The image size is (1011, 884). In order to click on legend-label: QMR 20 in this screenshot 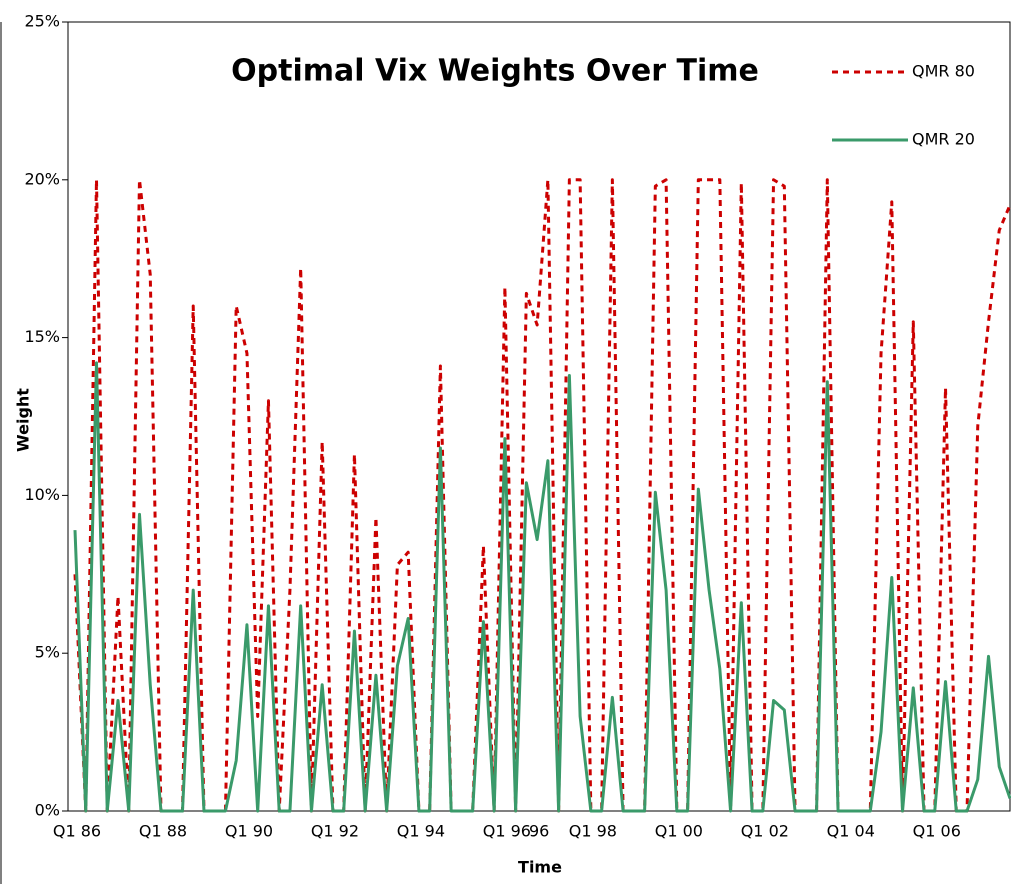, I will do `click(943, 139)`.